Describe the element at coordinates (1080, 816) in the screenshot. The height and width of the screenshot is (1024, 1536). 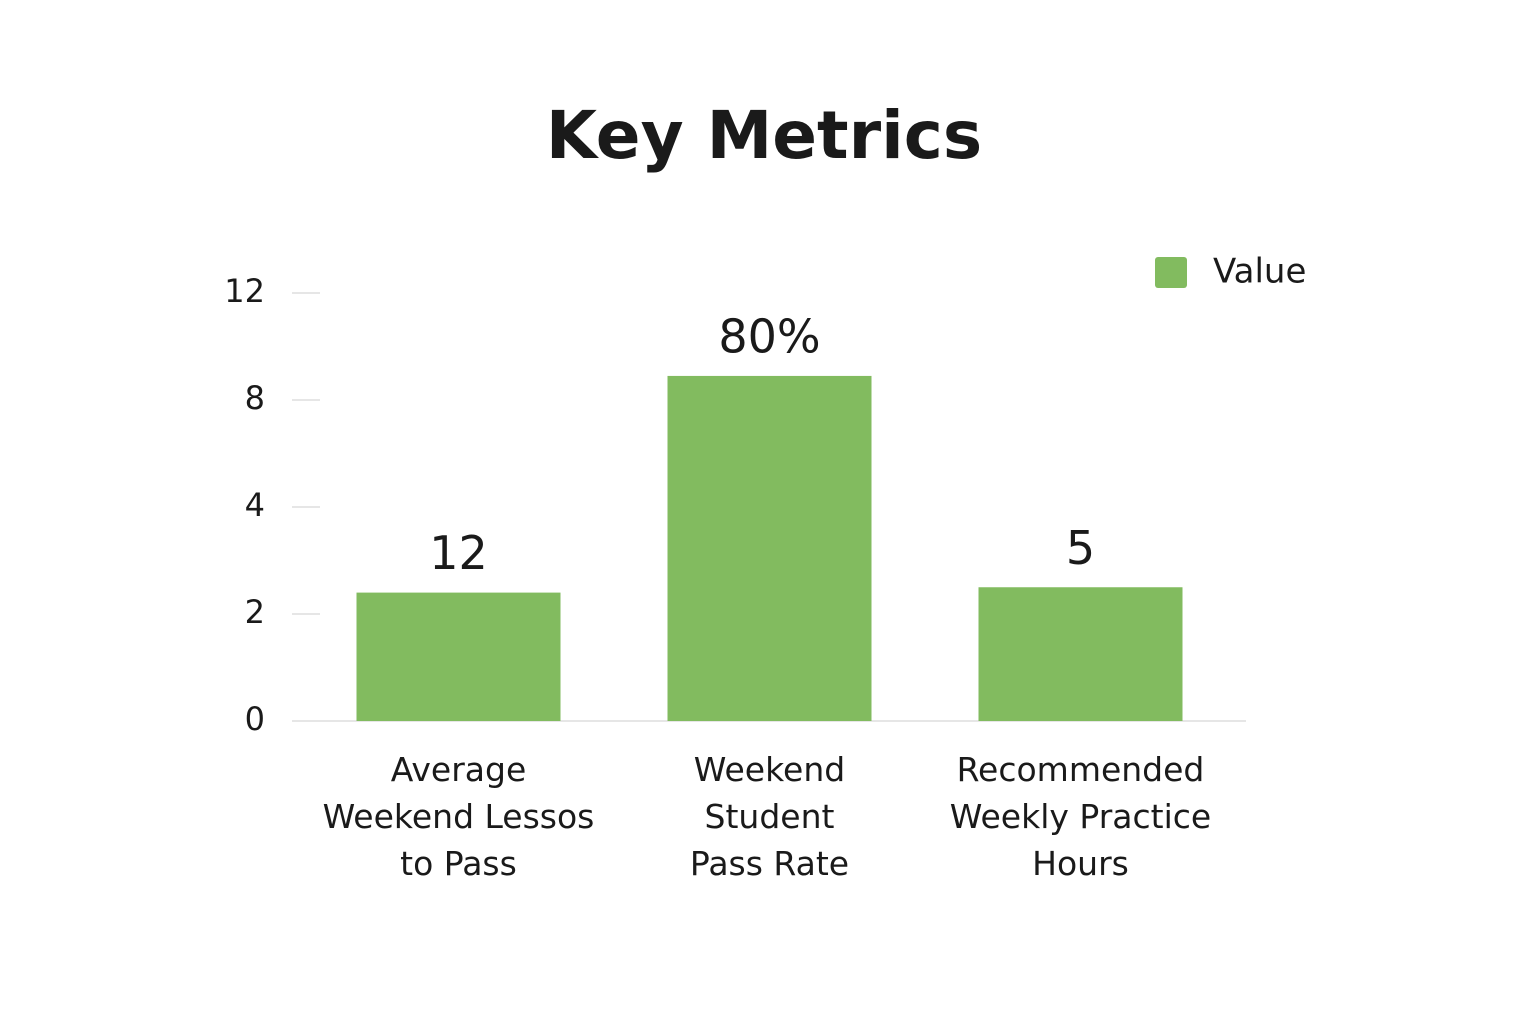
I see `x-tick-label: Recommended Weekly Practice Hours` at that location.